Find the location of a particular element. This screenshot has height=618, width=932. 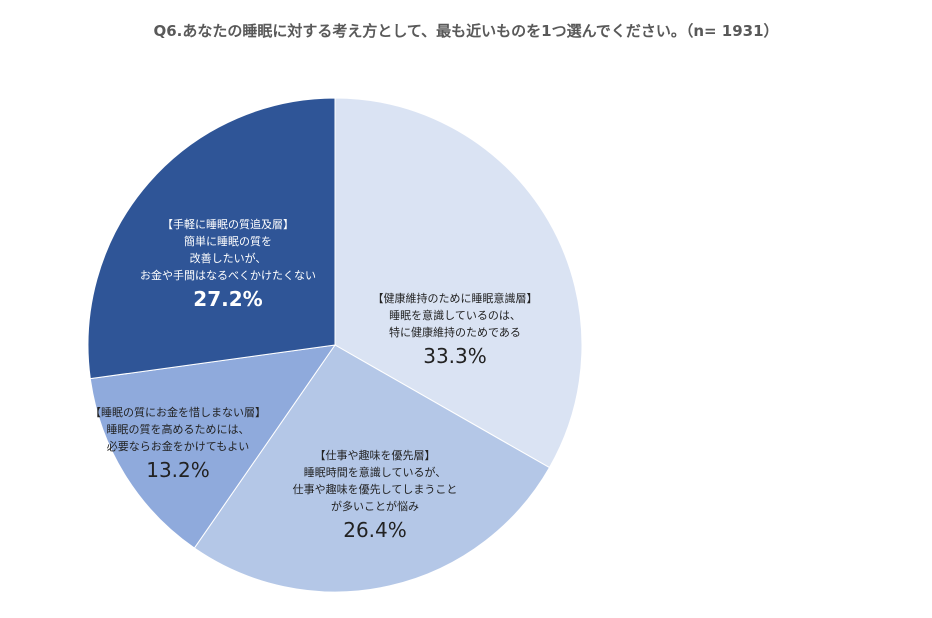

slice-percent-label: 13.2% is located at coordinates (178, 470).